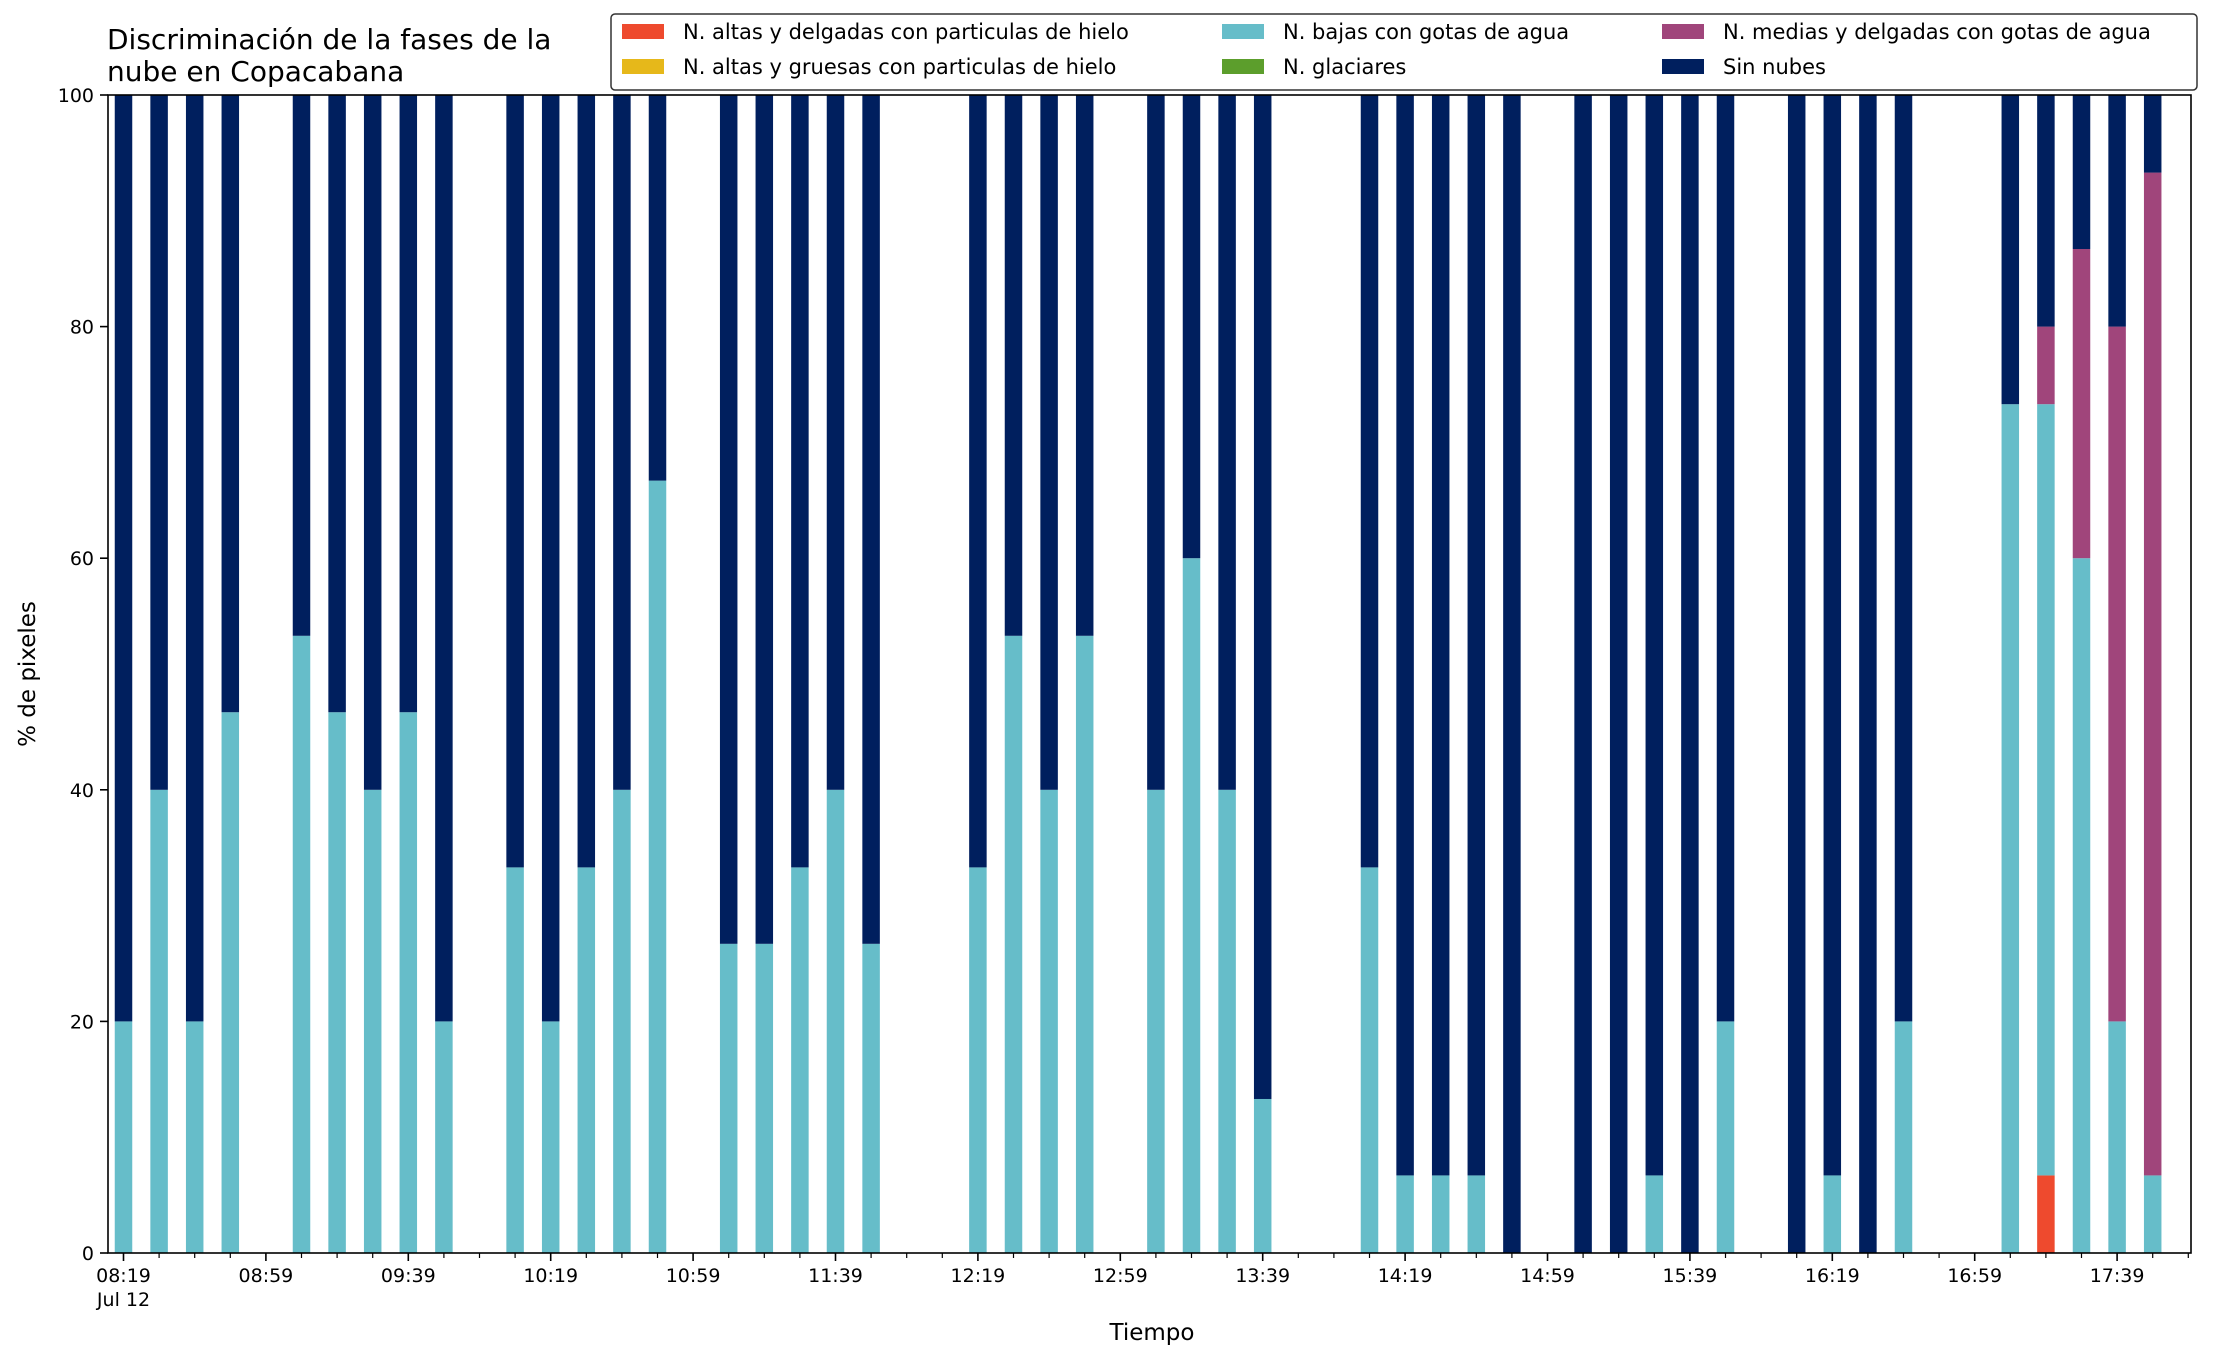  Describe the element at coordinates (693, 1276) in the screenshot. I see `x-tick-label: 10:59` at that location.